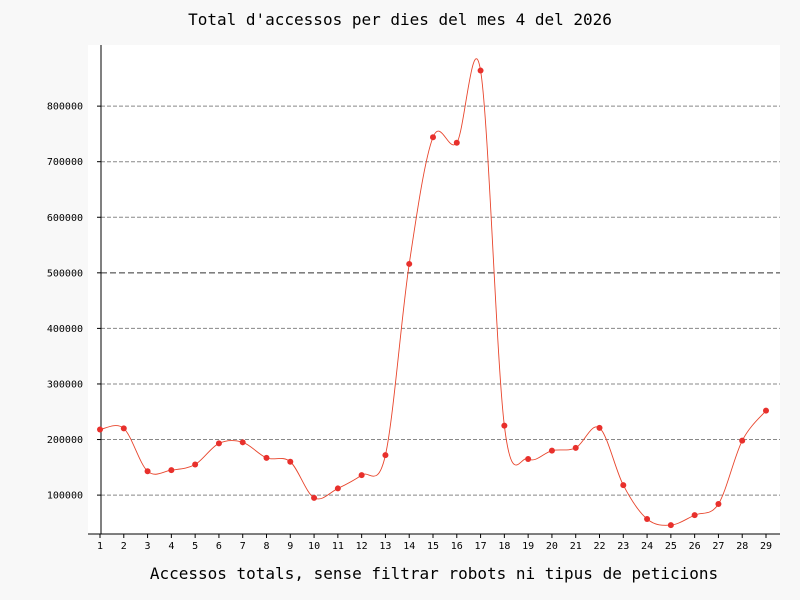 The height and width of the screenshot is (600, 800). I want to click on x-tick-label: 27, so click(718, 546).